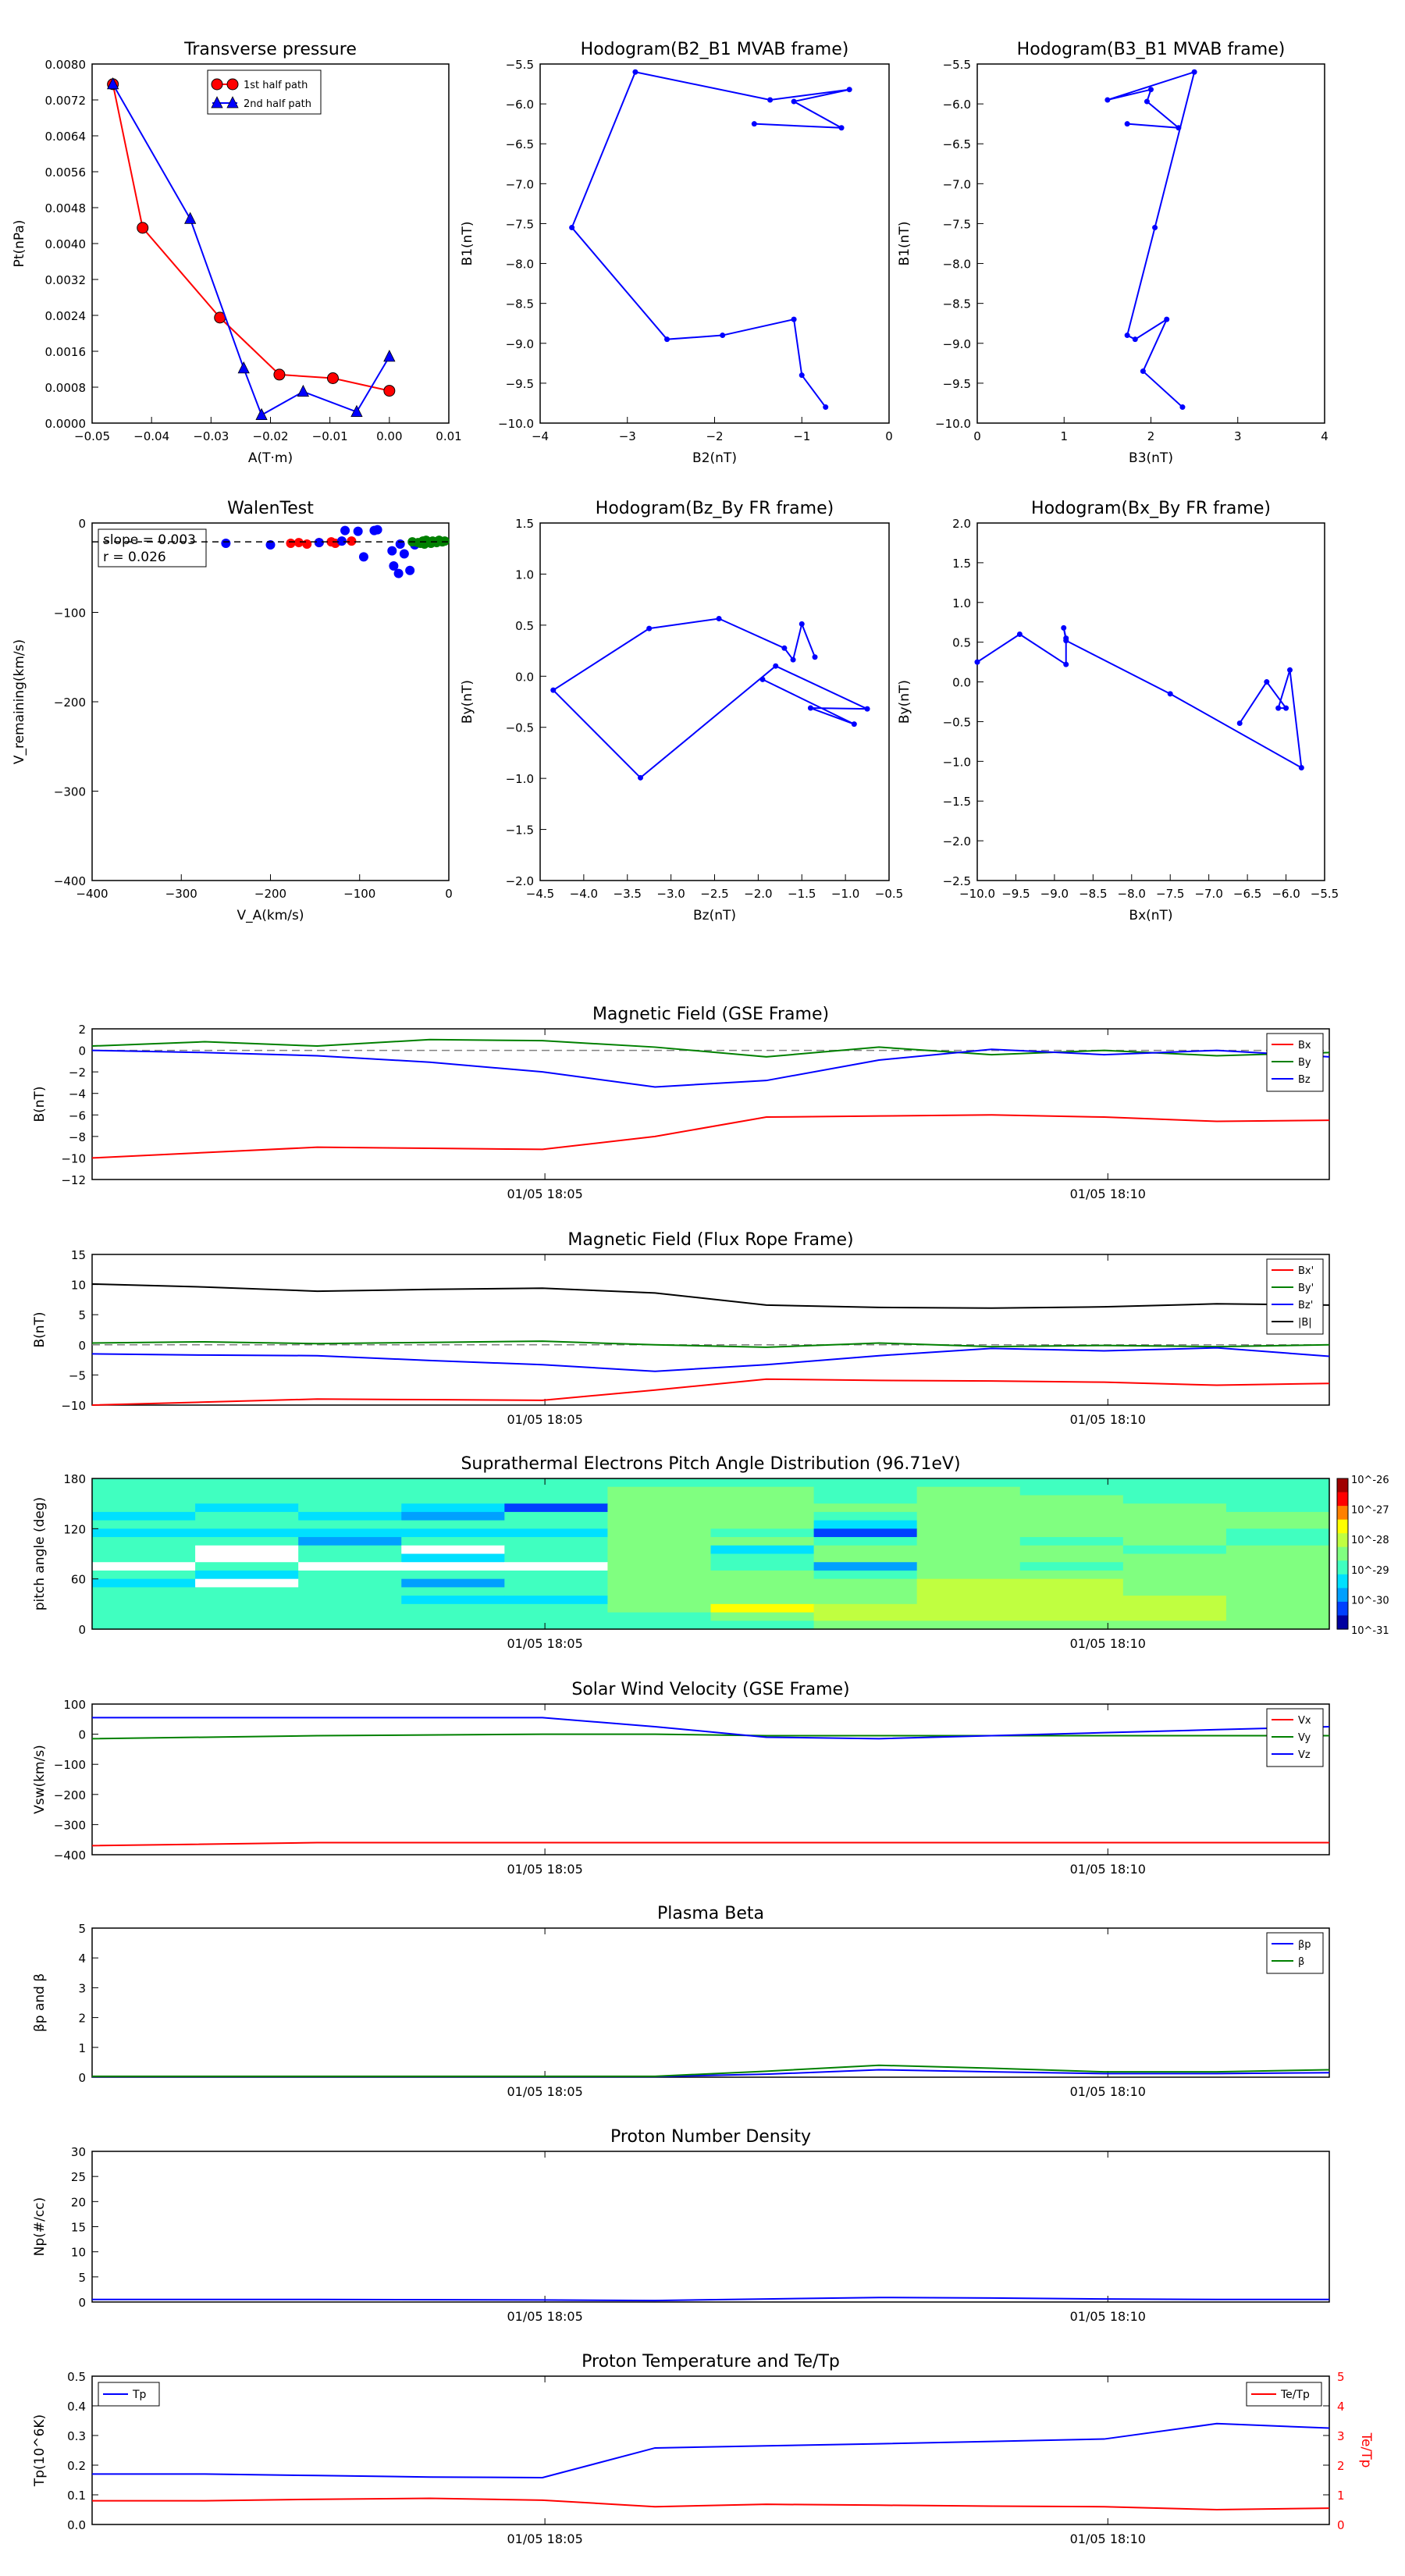 The height and width of the screenshot is (2576, 1405). I want to click on y-tick-label: −7.5, so click(957, 224).